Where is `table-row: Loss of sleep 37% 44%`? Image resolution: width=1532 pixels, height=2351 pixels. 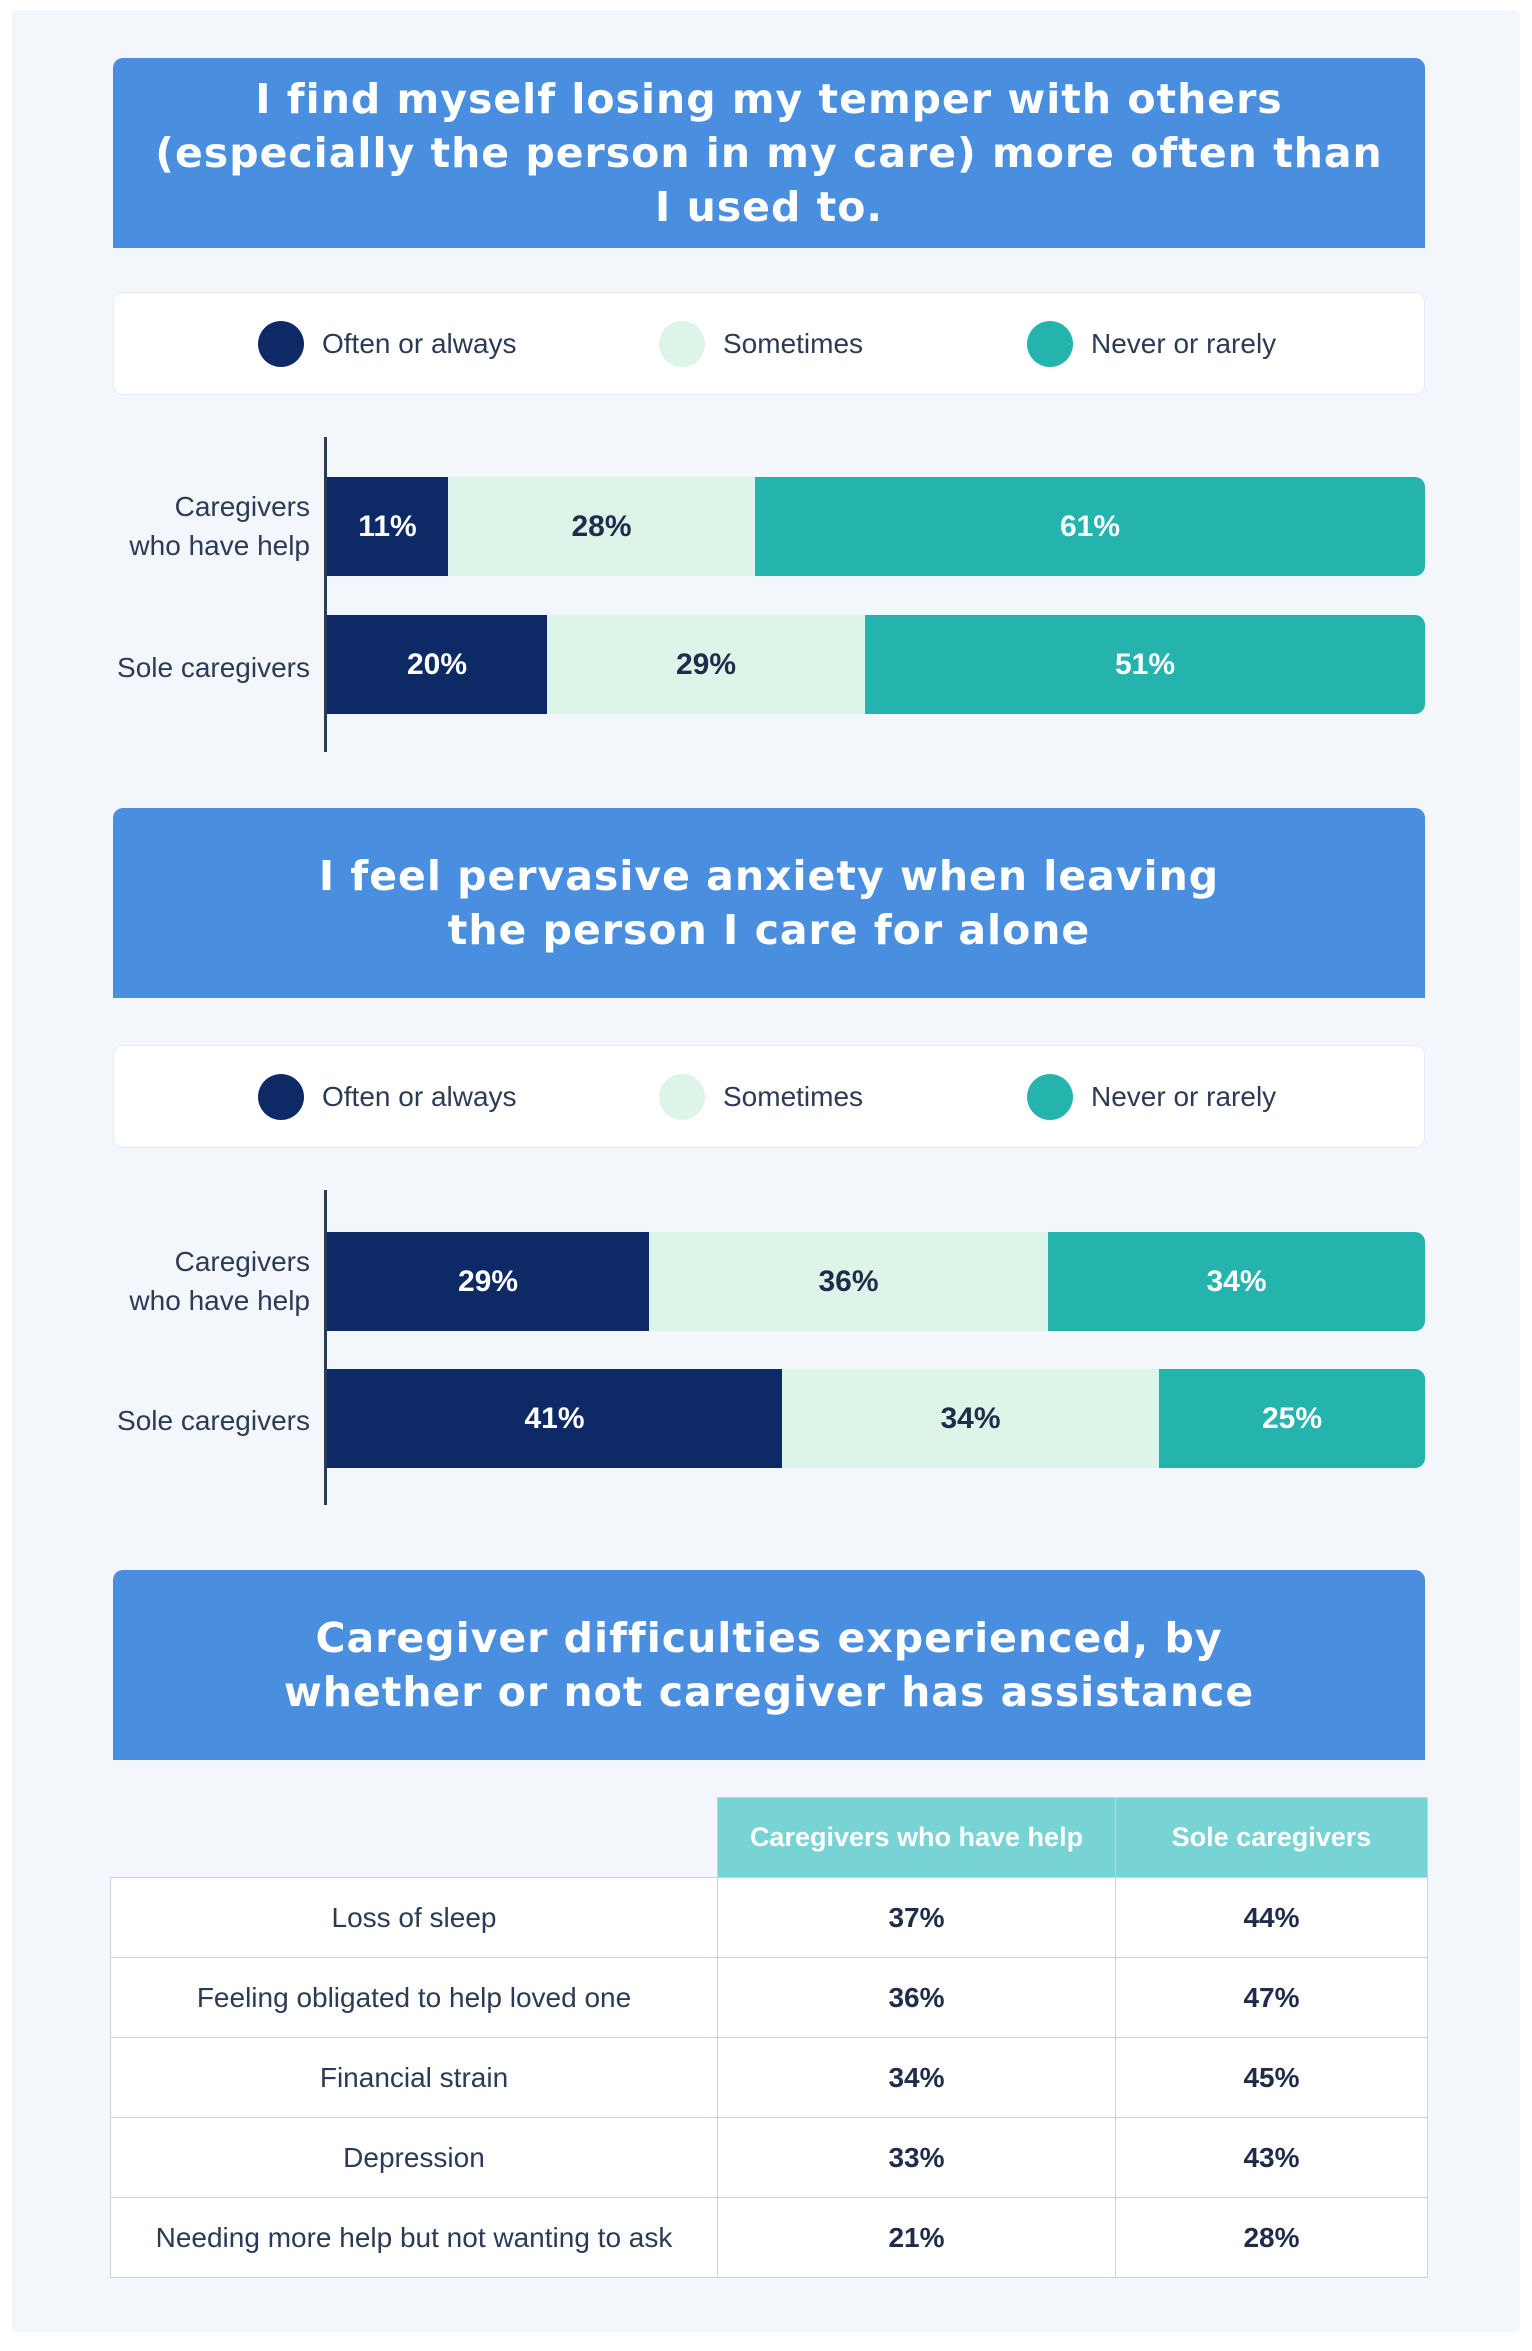
table-row: Loss of sleep 37% 44% is located at coordinates (769, 1917).